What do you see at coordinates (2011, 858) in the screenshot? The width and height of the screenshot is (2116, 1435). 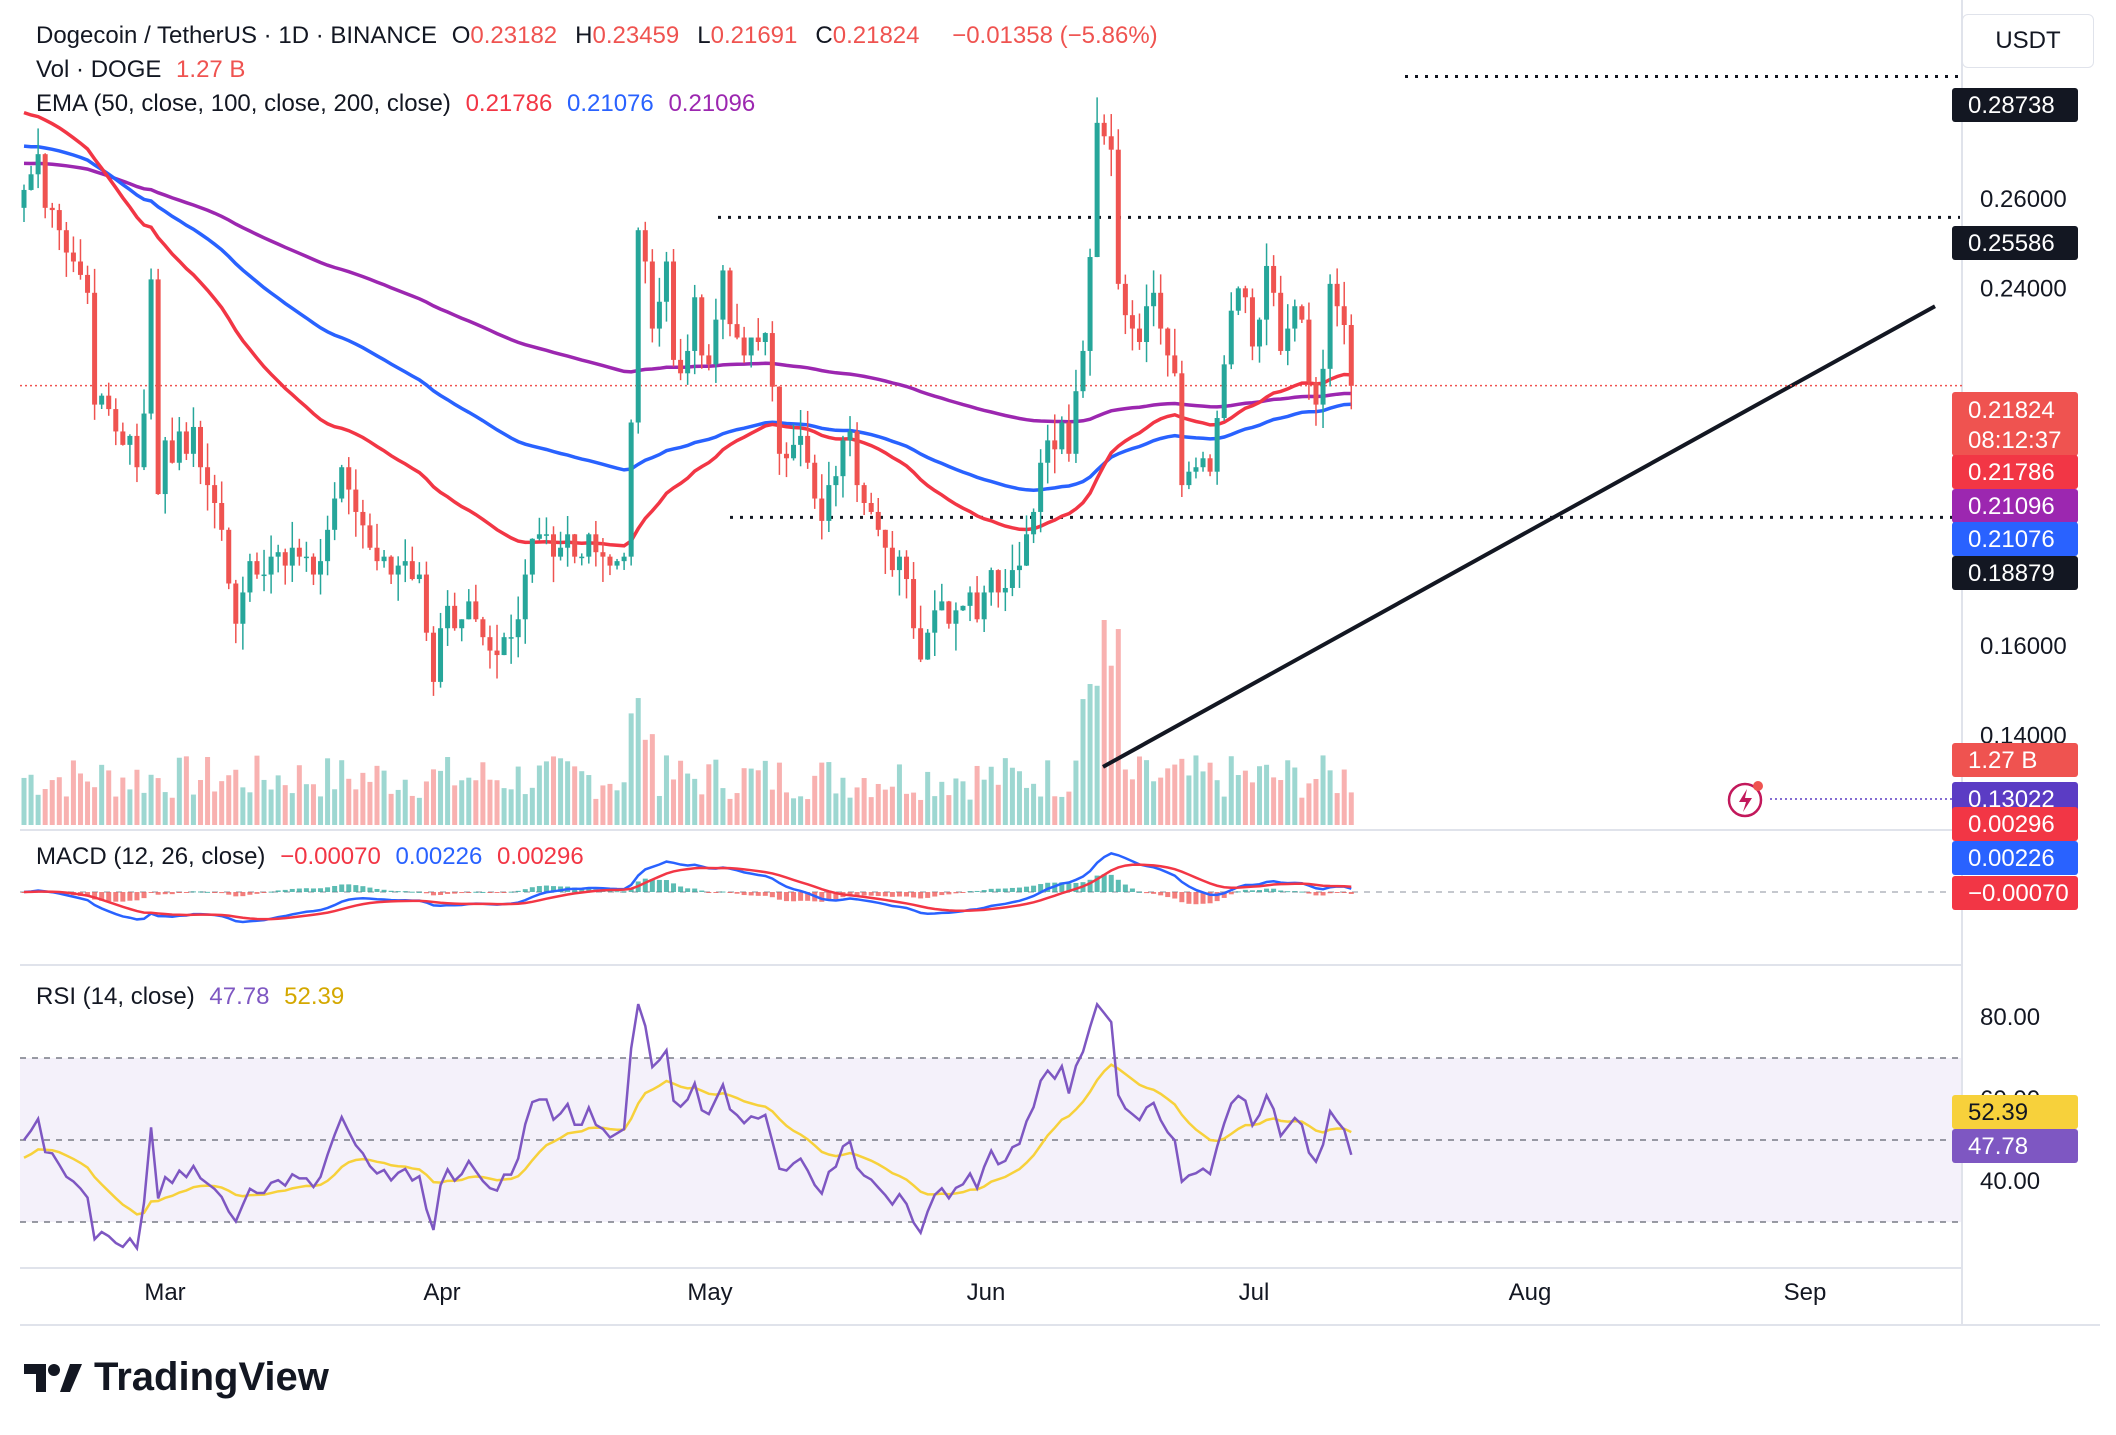 I see `badge-macd: 0.00226` at bounding box center [2011, 858].